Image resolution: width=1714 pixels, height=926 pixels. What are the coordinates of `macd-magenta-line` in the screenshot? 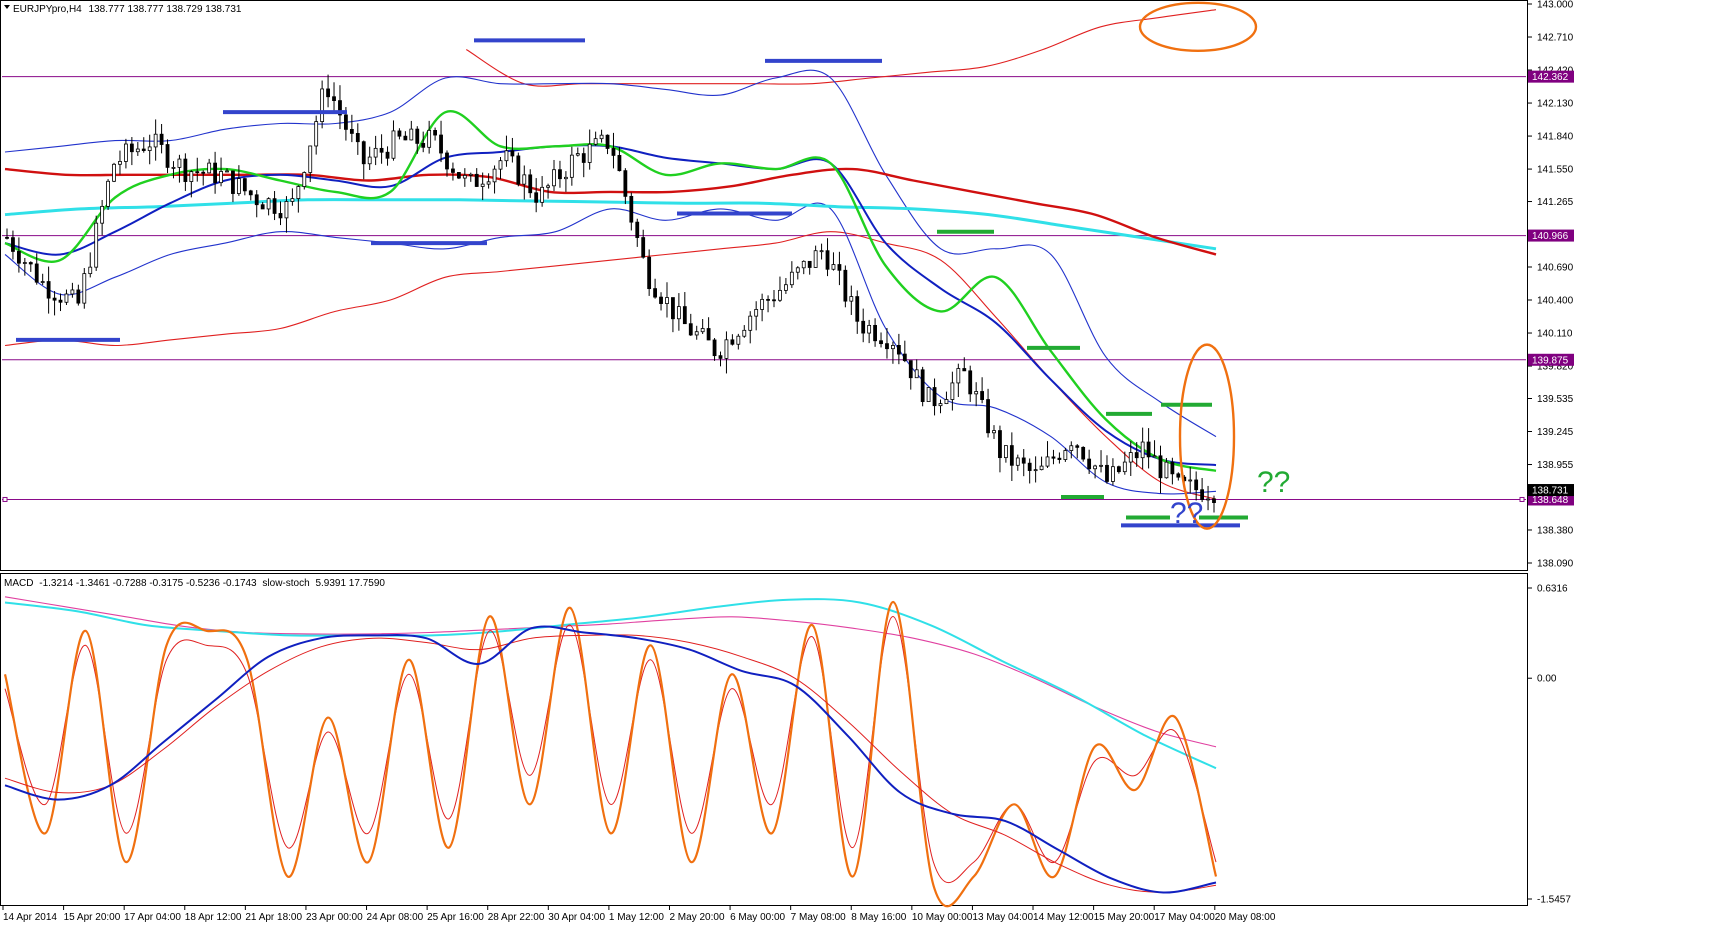 It's located at (610, 672).